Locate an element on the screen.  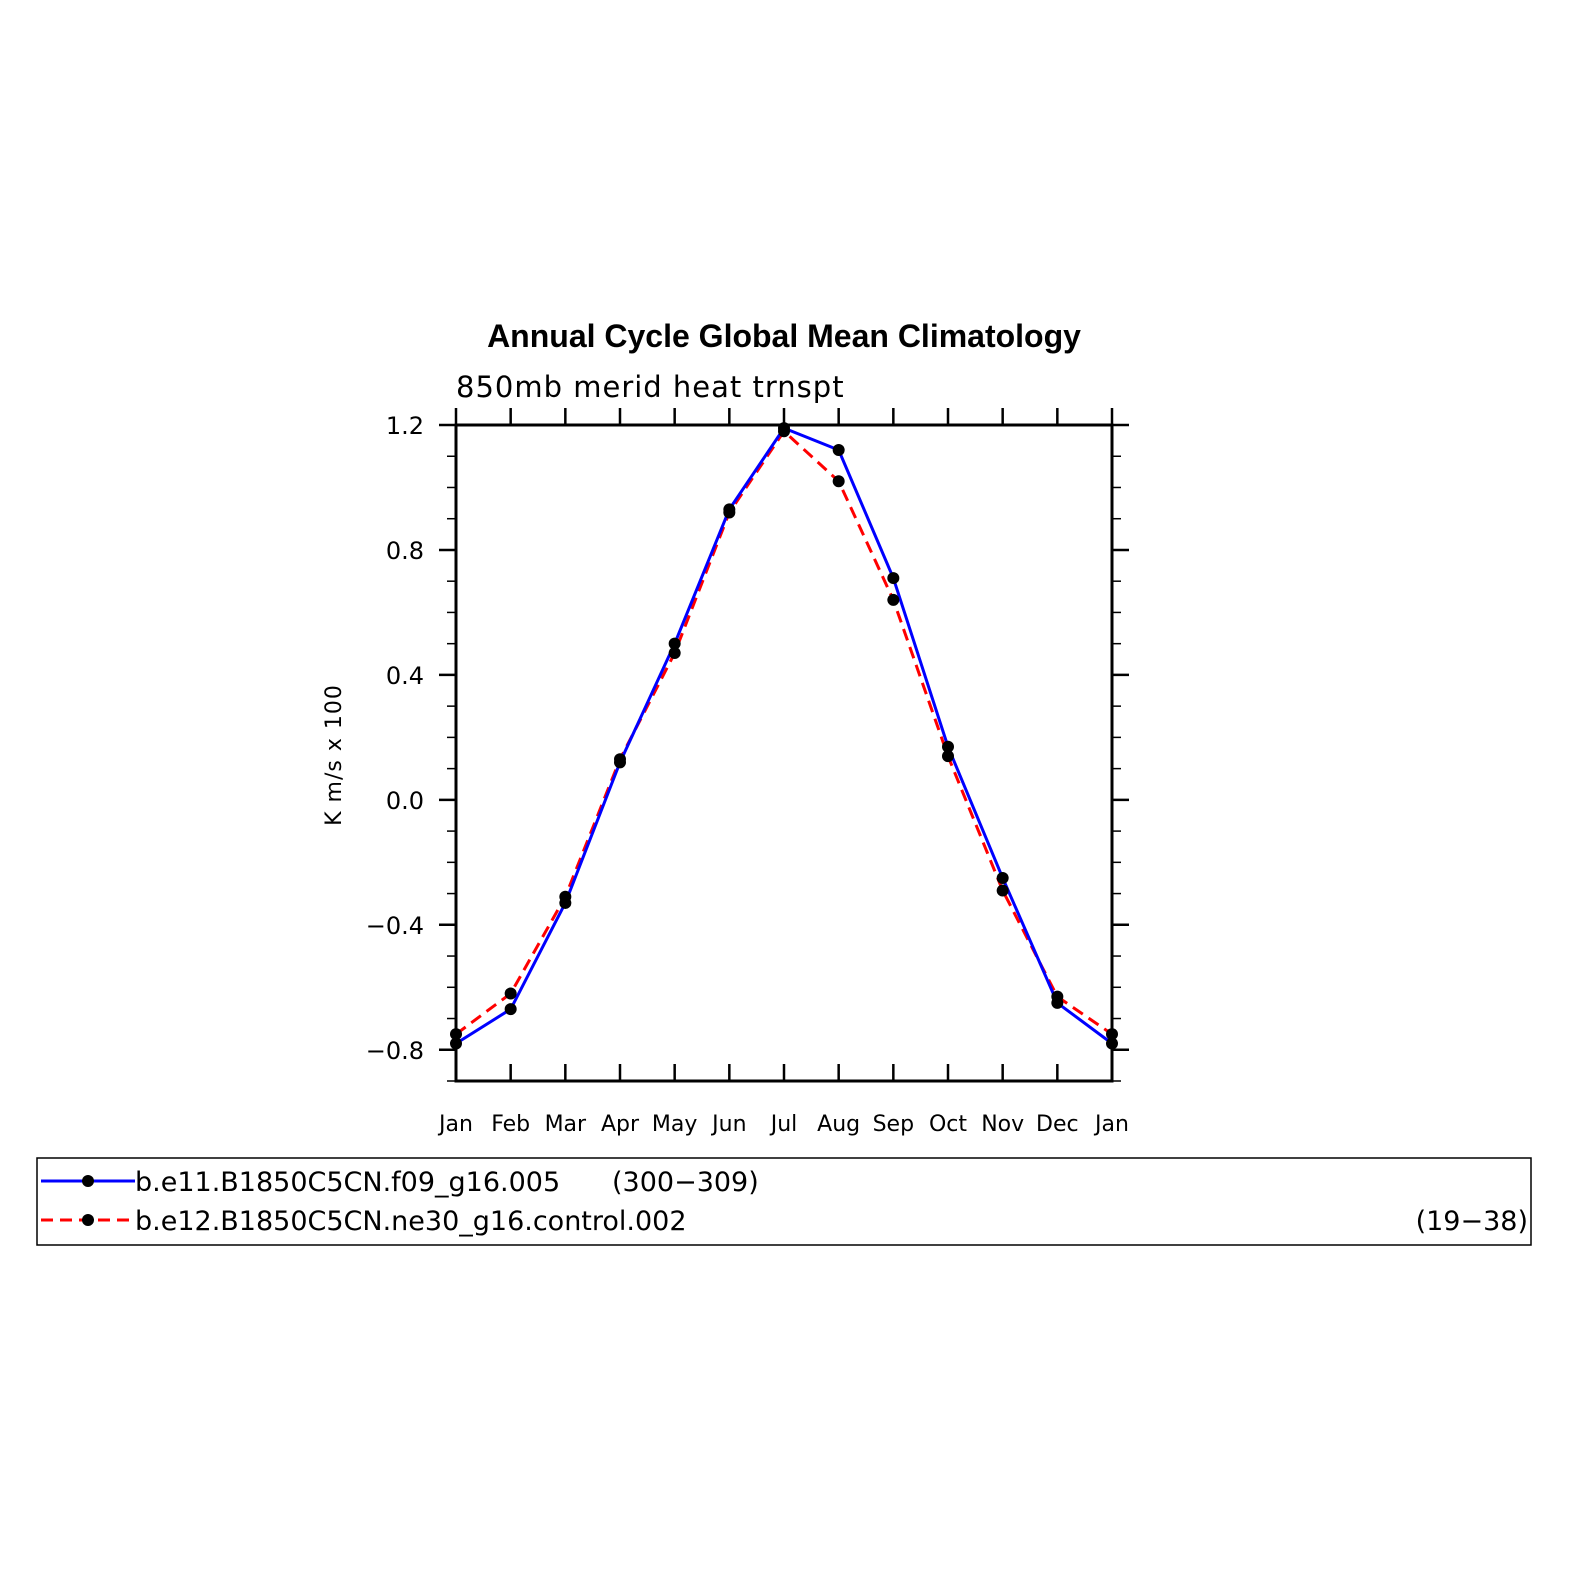
y-tick-label: −0.8 is located at coordinates (395, 1051).